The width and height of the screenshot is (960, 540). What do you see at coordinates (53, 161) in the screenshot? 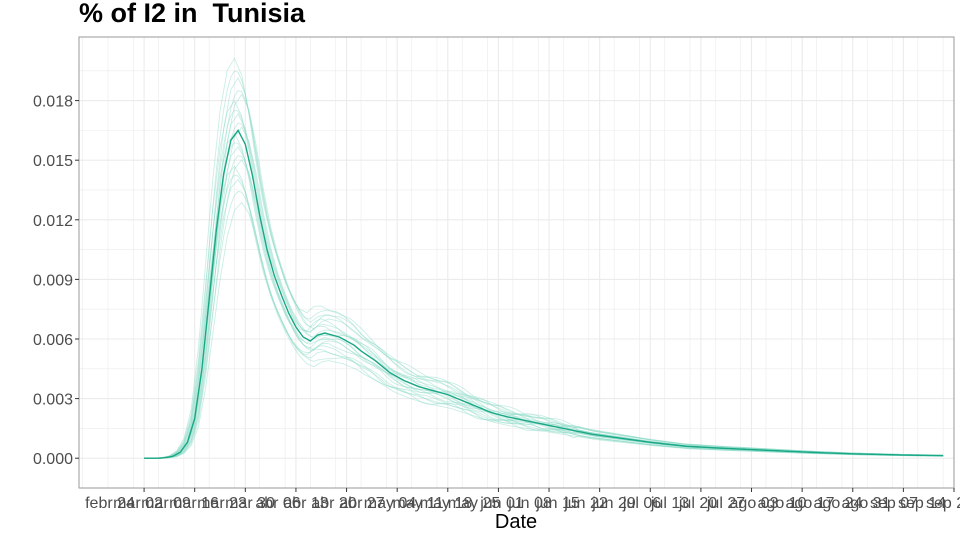
I see `y-tick-label: 0.015` at bounding box center [53, 161].